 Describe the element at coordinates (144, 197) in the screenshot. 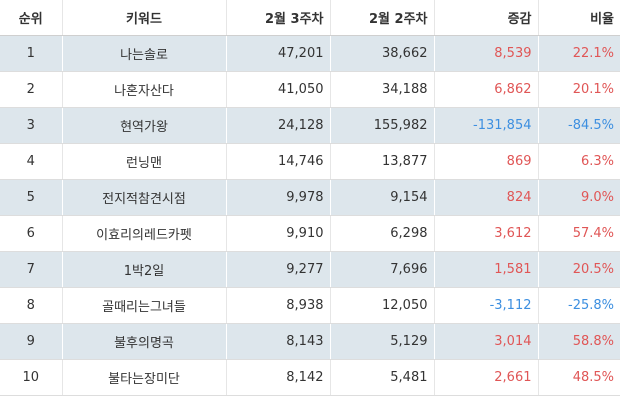

I see `keyword-cell: 전지적참견시점` at that location.